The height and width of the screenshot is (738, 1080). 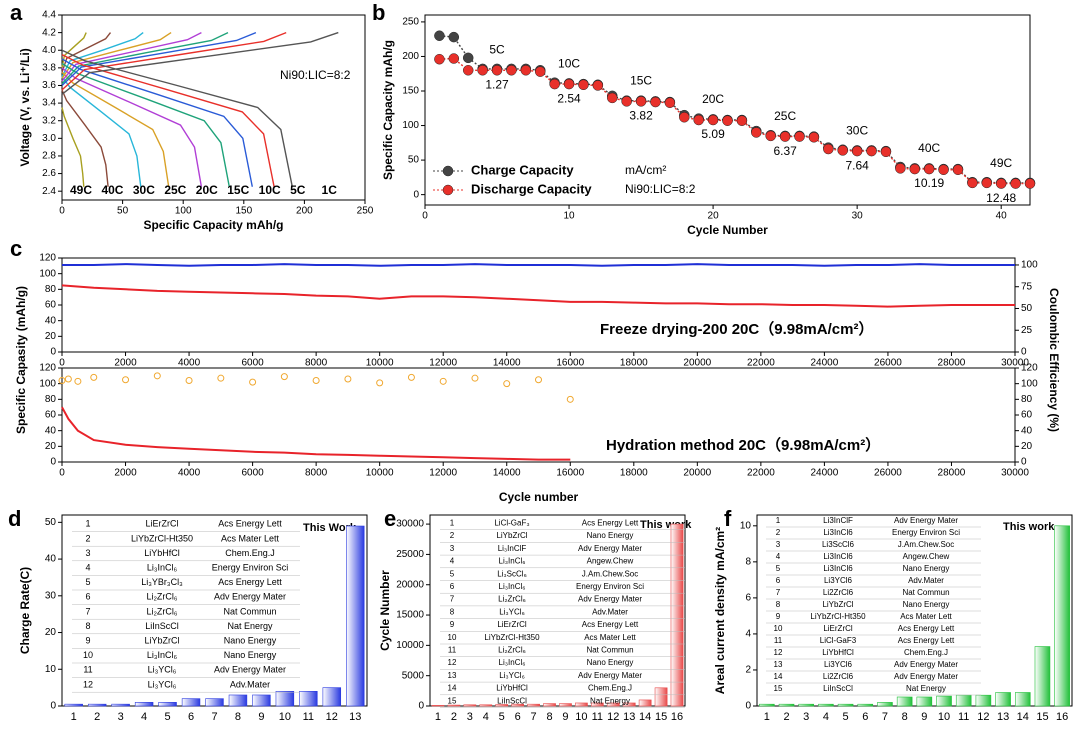 What do you see at coordinates (452, 573) in the screenshot?
I see `table-cell: 5` at bounding box center [452, 573].